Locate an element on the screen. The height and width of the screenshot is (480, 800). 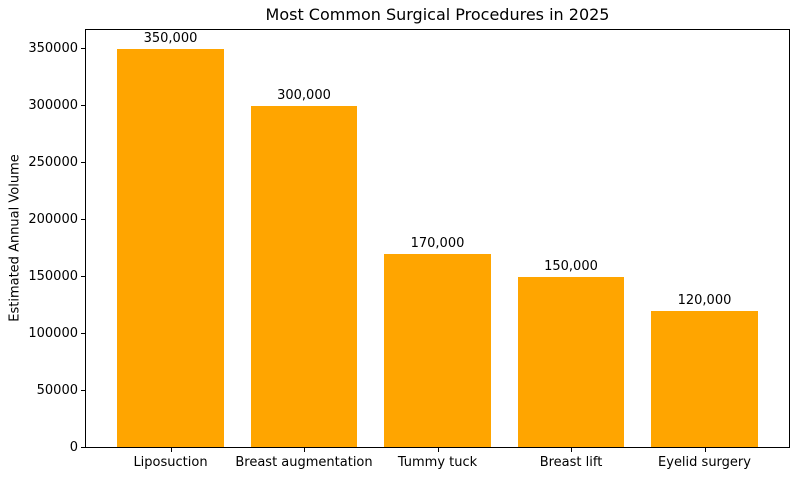
bar-value-label: 150,000 is located at coordinates (571, 266).